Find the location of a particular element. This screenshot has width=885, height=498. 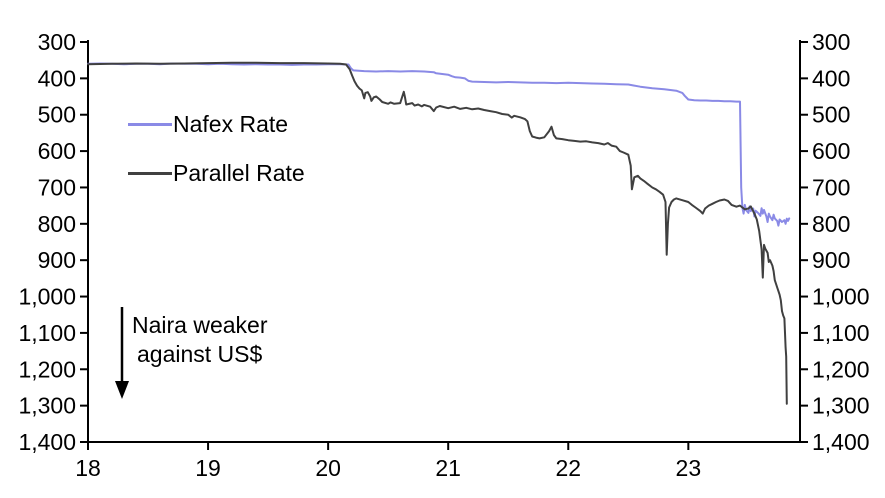

y-axis-label-right: 300 is located at coordinates (831, 42).